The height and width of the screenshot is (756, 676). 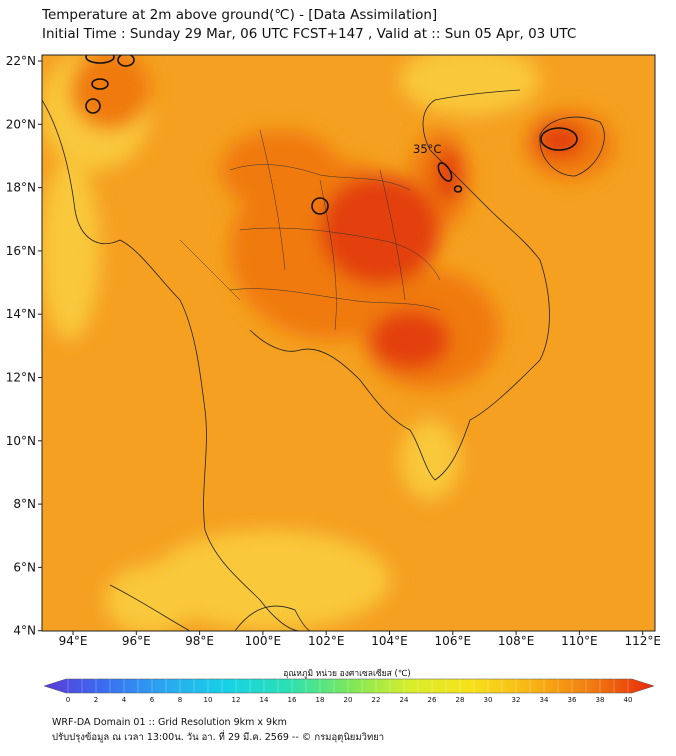 What do you see at coordinates (642, 641) in the screenshot?
I see `lon-tick-label: 112°E` at bounding box center [642, 641].